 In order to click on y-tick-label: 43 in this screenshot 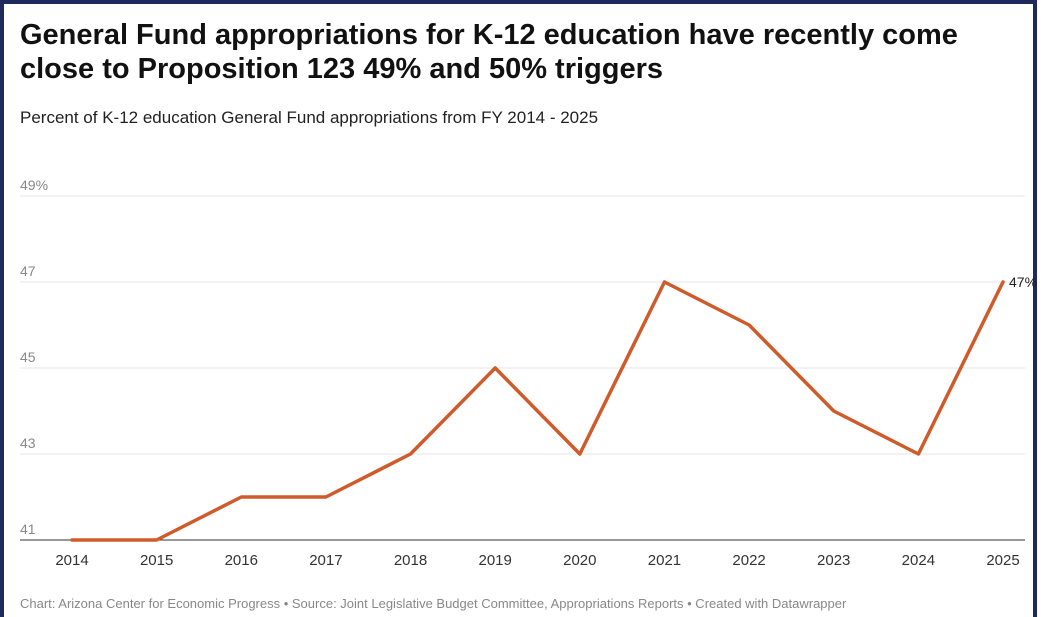, I will do `click(28, 443)`.